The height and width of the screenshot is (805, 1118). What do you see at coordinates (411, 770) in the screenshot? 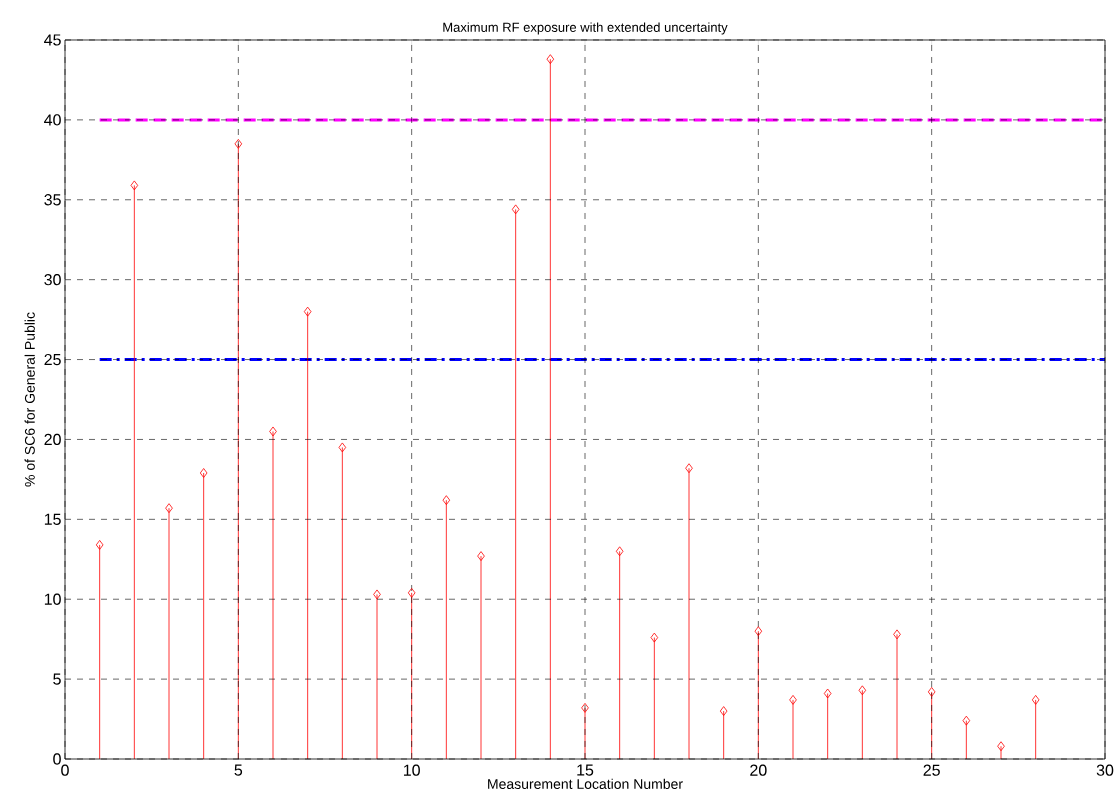
I see `x-tick-label: 10` at bounding box center [411, 770].